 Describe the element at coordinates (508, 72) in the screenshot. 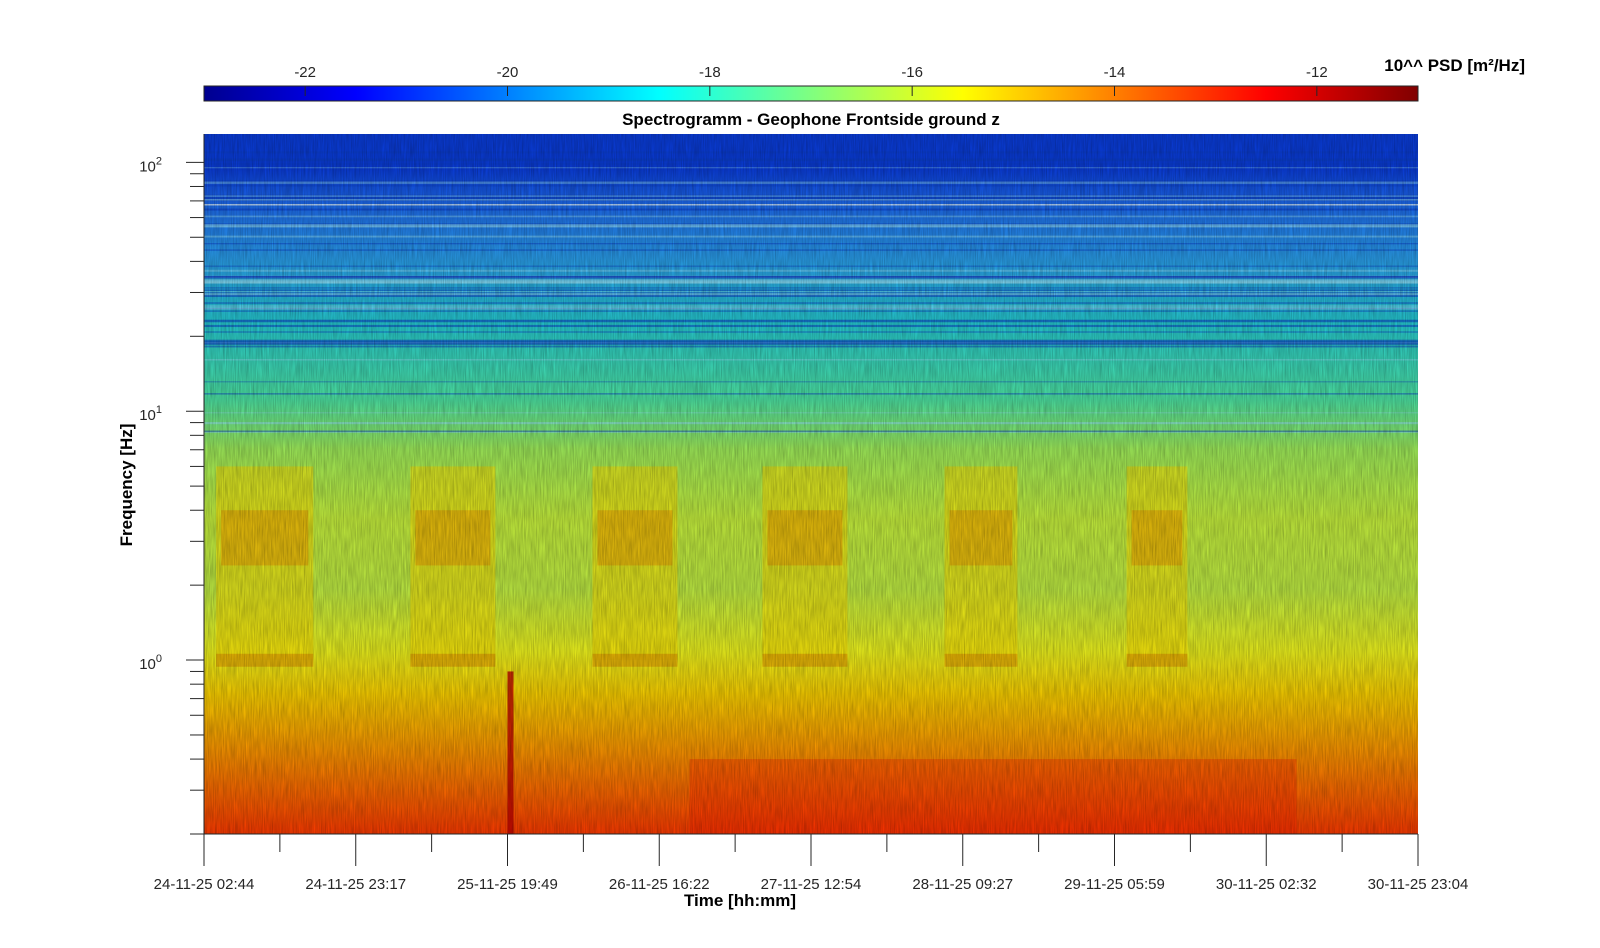

I see `colorbar-tick-label: -20` at that location.